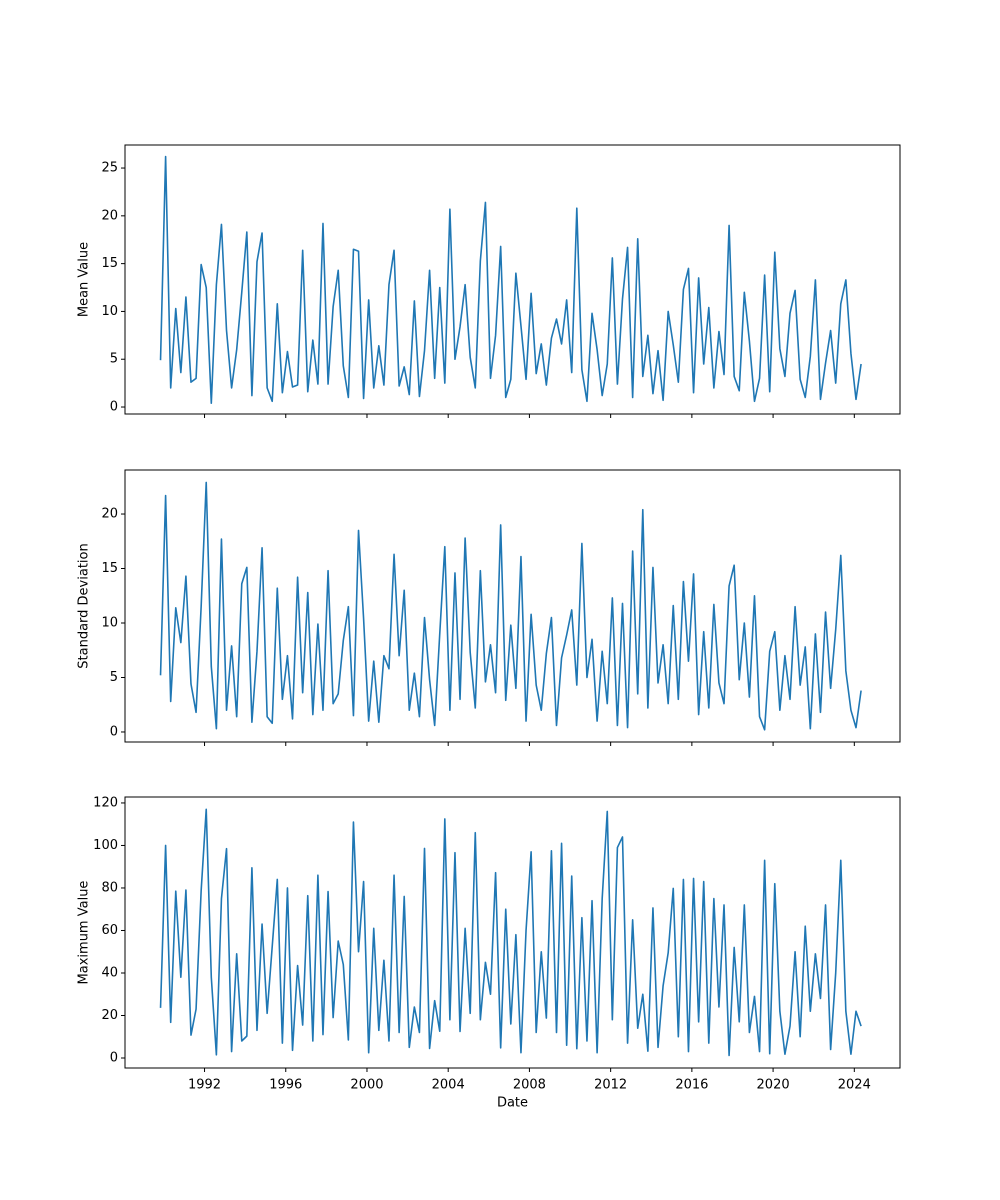 This screenshot has height=1200, width=1000. What do you see at coordinates (109, 168) in the screenshot?
I see `y-tick-label: 25` at bounding box center [109, 168].